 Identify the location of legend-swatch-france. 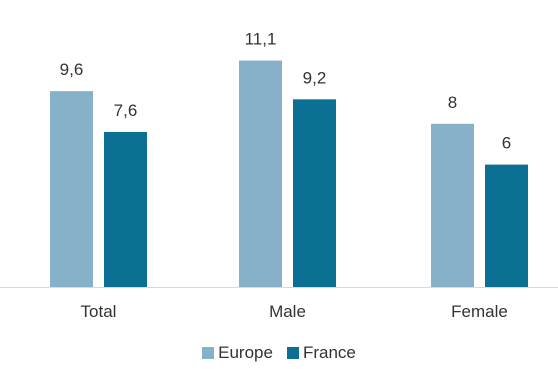
(292, 353).